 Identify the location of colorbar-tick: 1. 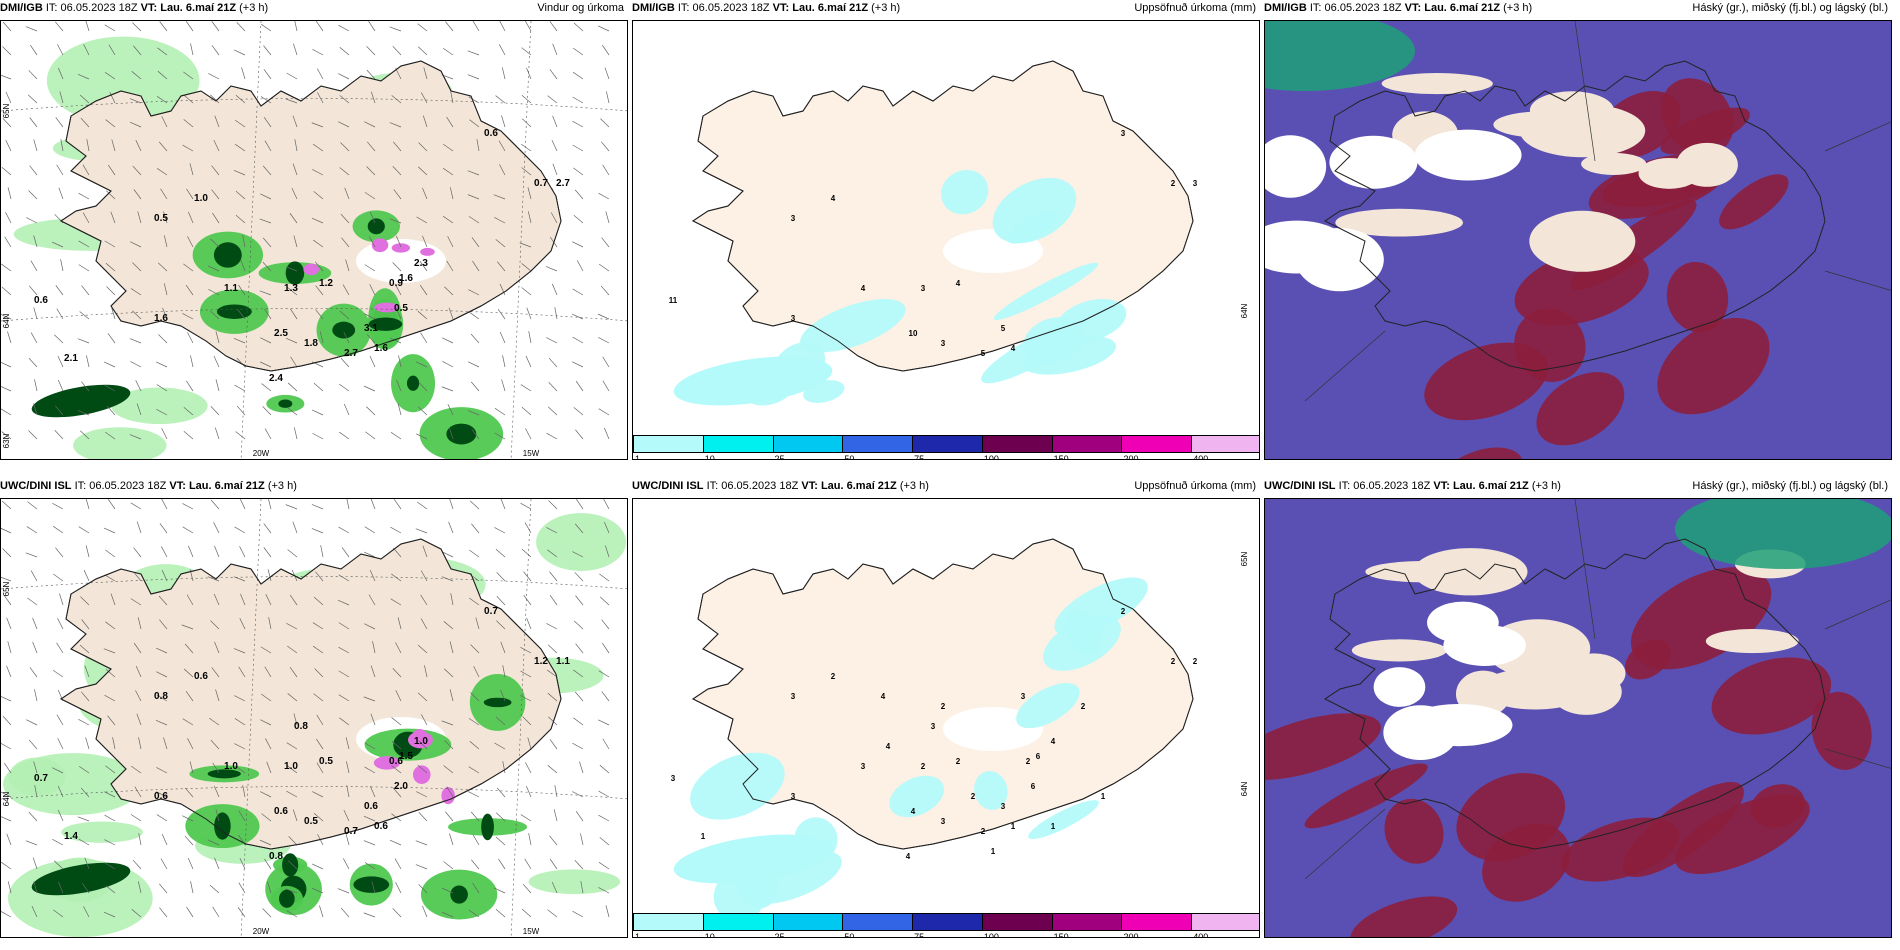
(638, 935).